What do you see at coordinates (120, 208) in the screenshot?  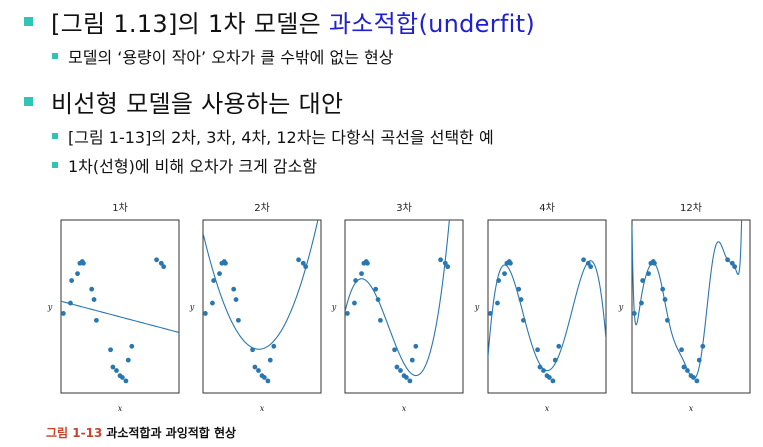 I see `panel-title: 1차` at bounding box center [120, 208].